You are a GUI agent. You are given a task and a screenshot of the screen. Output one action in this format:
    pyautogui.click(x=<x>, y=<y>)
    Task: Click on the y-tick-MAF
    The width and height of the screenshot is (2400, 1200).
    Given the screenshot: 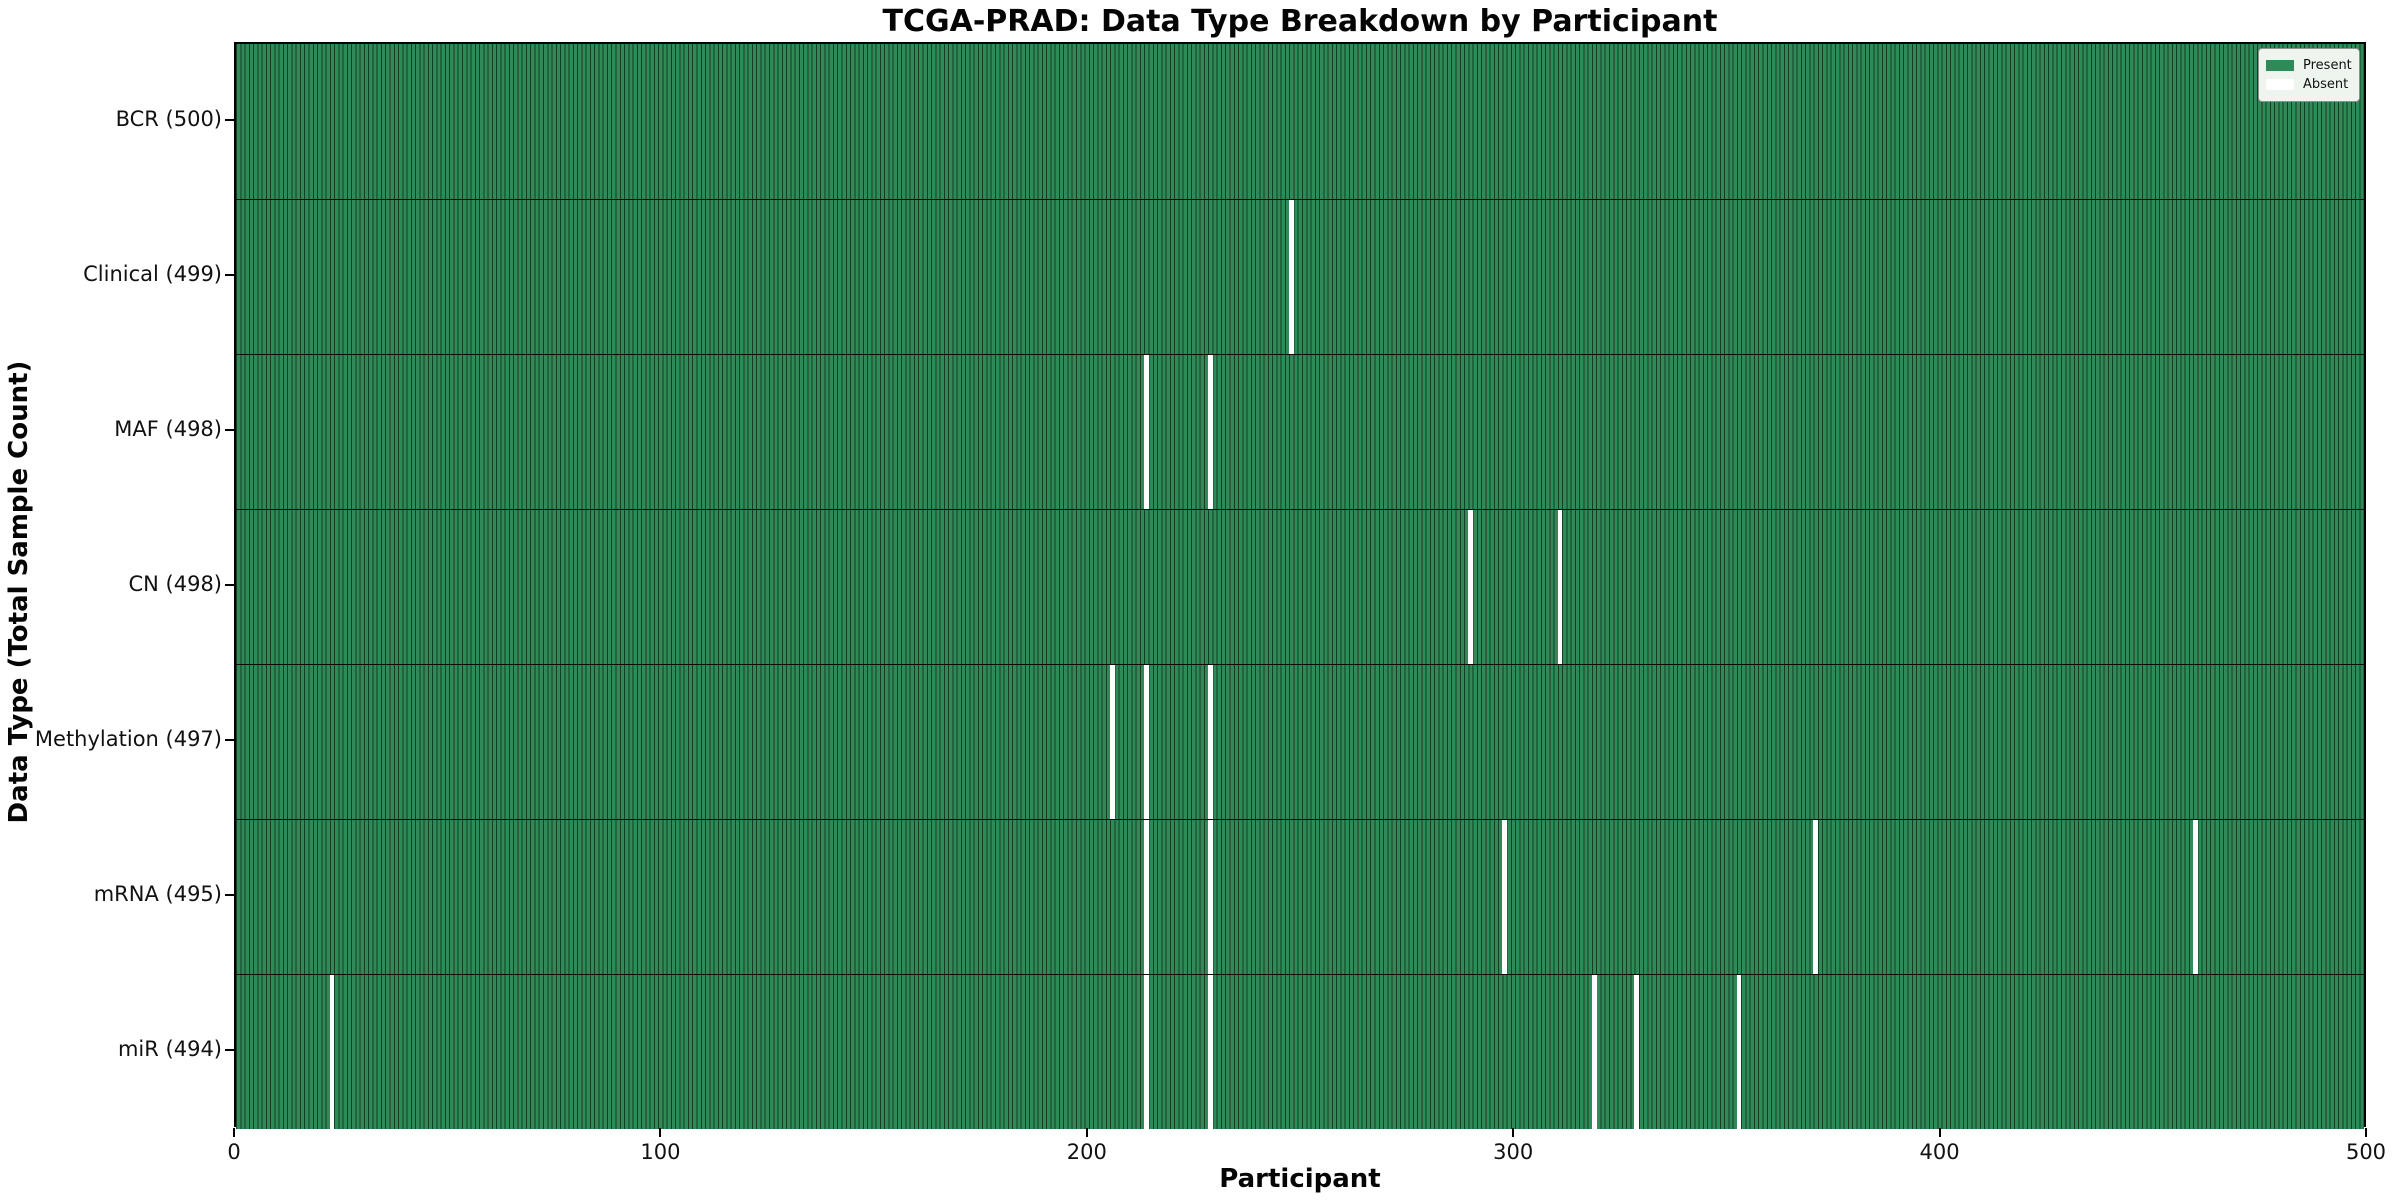 What is the action you would take?
    pyautogui.click(x=229, y=429)
    